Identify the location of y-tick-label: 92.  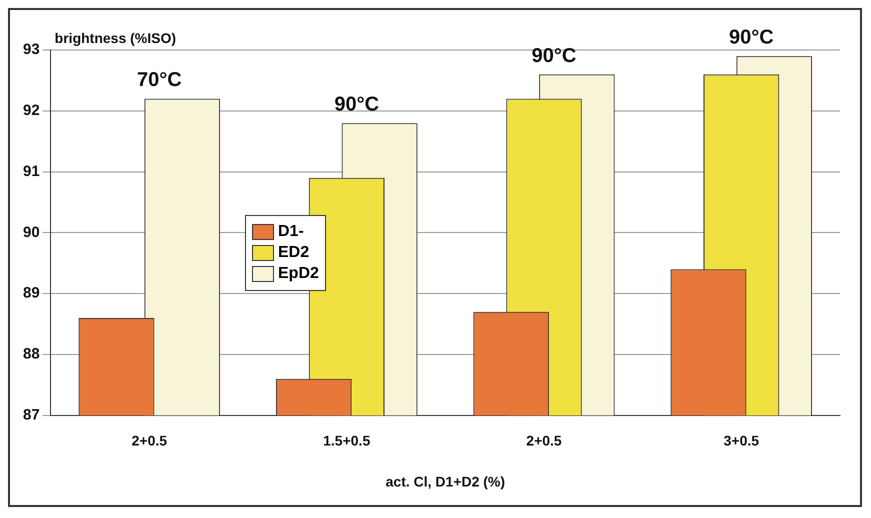
(31, 111).